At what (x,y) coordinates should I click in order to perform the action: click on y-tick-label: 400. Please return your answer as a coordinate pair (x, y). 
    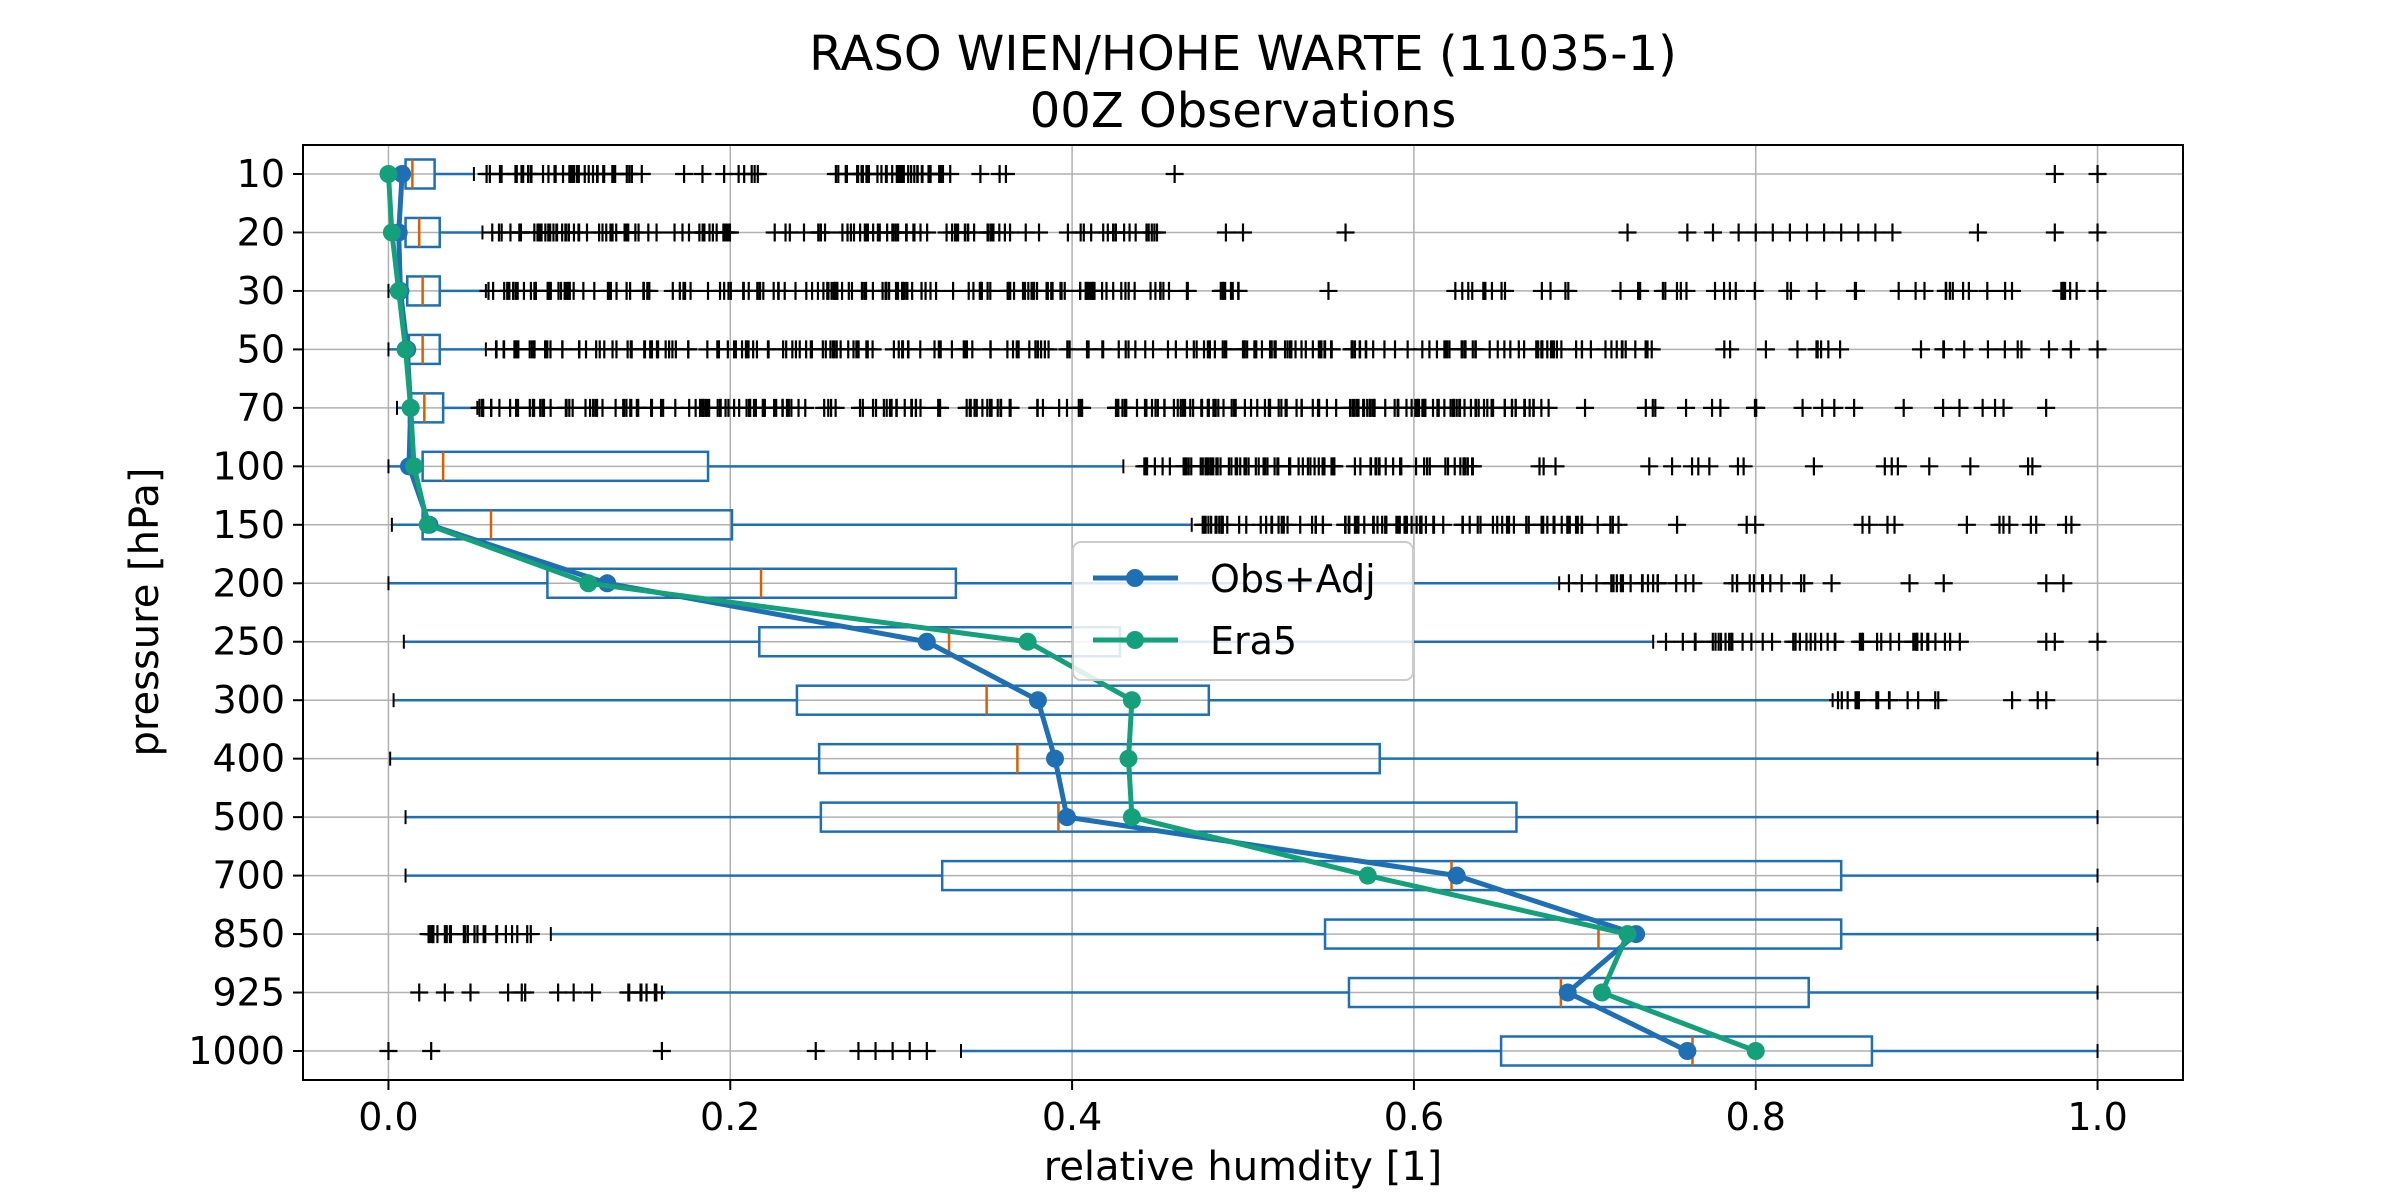
    Looking at the image, I should click on (248, 759).